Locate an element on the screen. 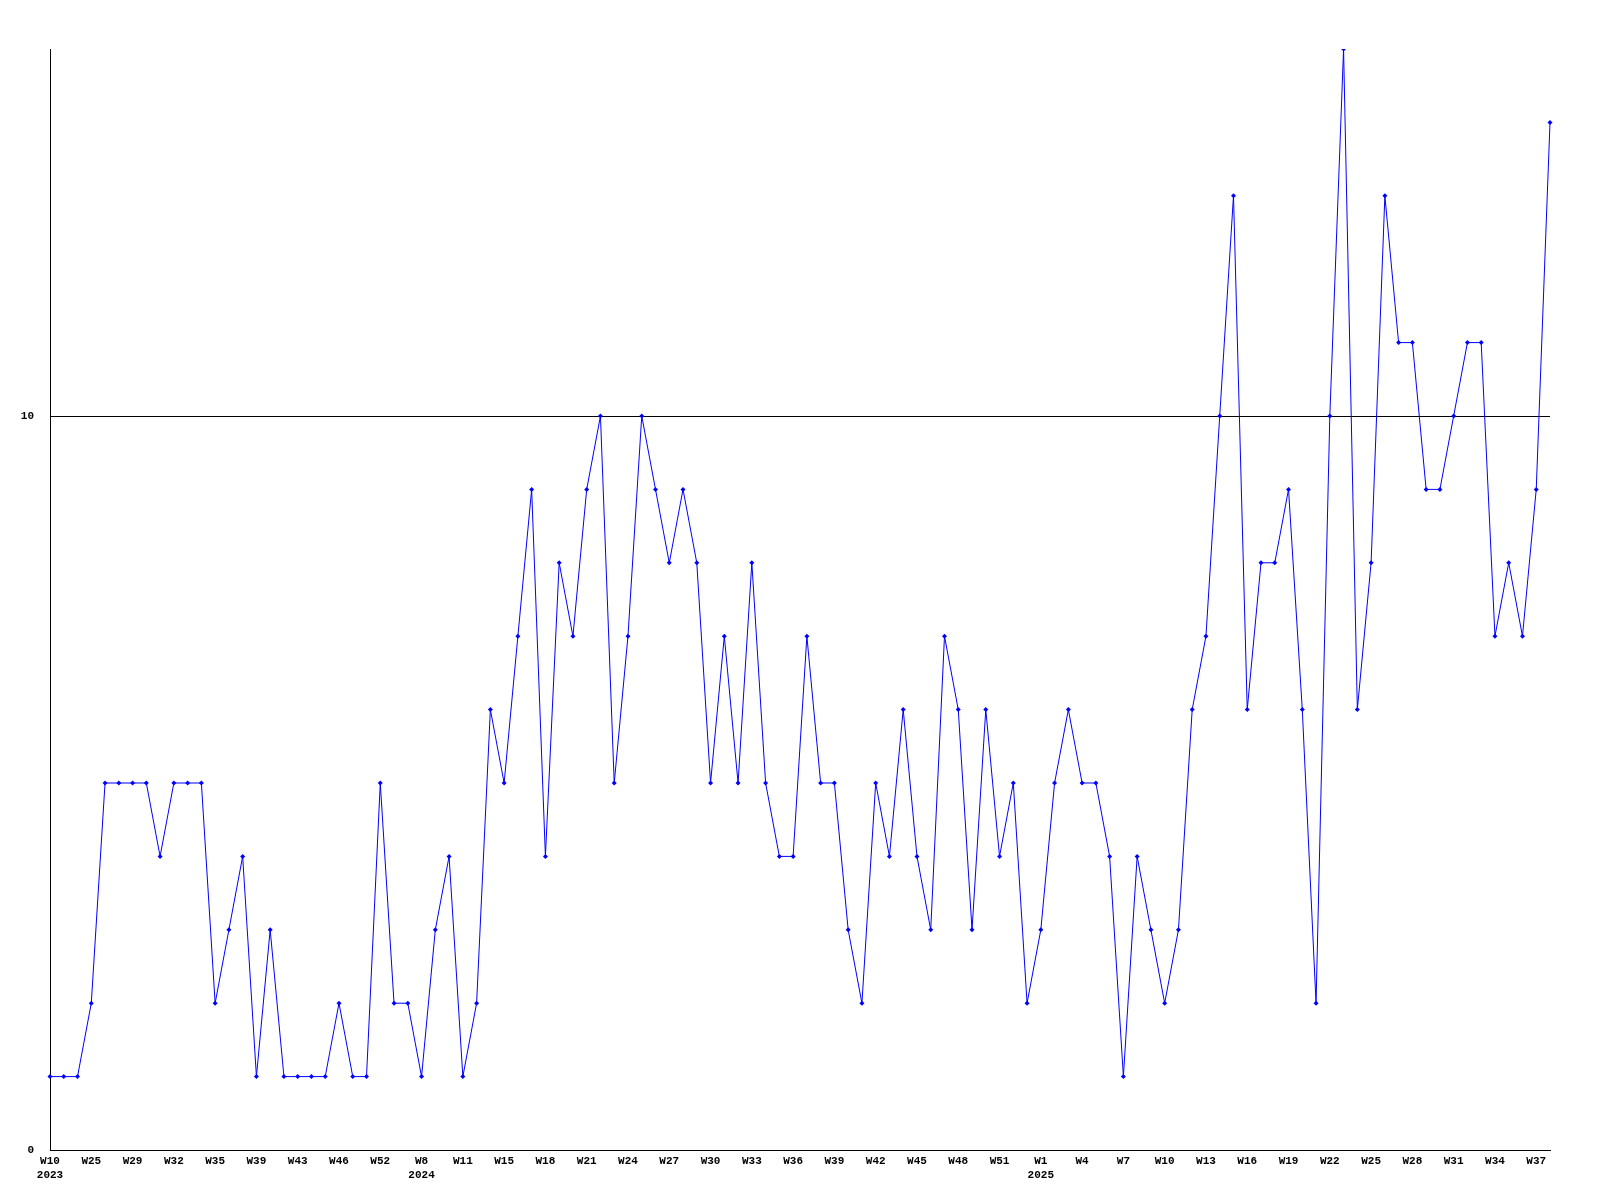 This screenshot has width=1600, height=1200. x-tick-label: W8 2024 is located at coordinates (422, 1168).